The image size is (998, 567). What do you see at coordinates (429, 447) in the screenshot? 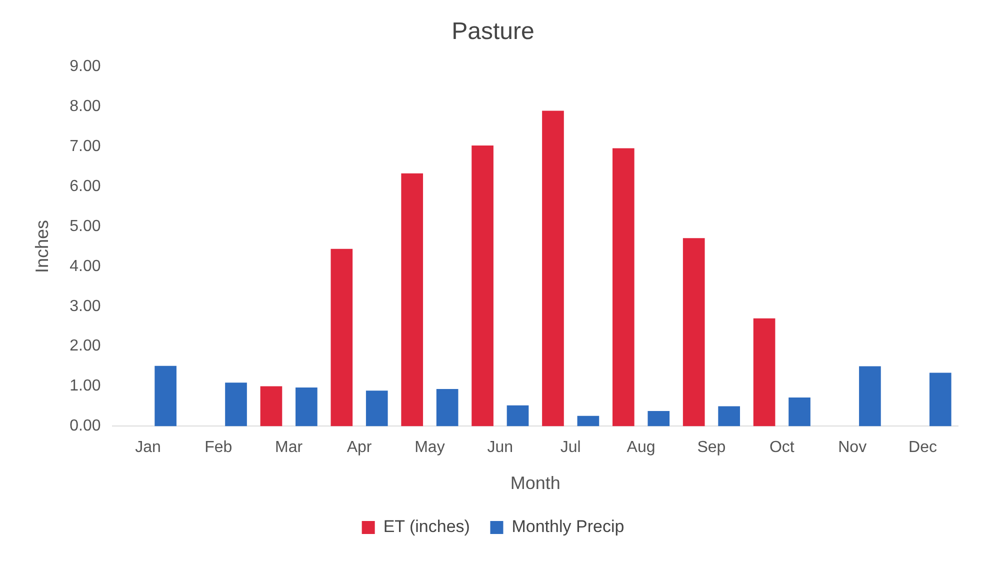
I see `x-tick-label: May` at bounding box center [429, 447].